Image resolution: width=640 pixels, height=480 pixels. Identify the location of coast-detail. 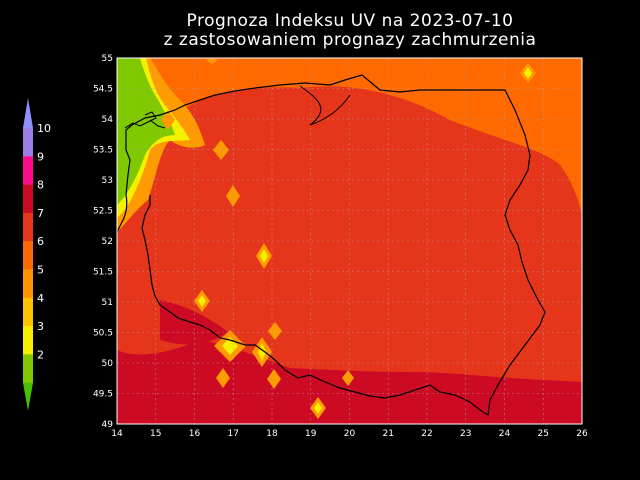
(237, 107).